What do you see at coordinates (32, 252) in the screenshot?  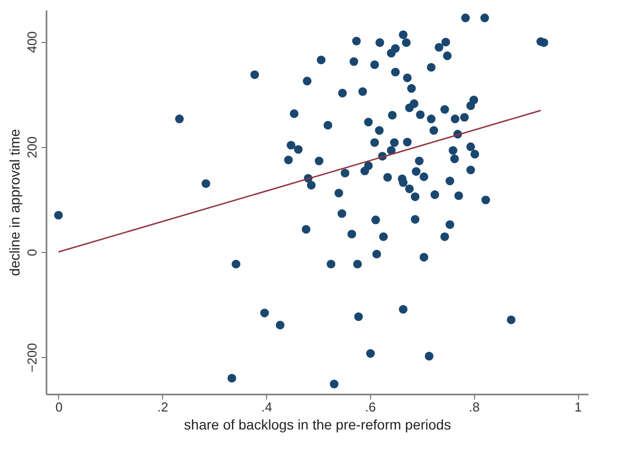 I see `y-tick-label: 0` at bounding box center [32, 252].